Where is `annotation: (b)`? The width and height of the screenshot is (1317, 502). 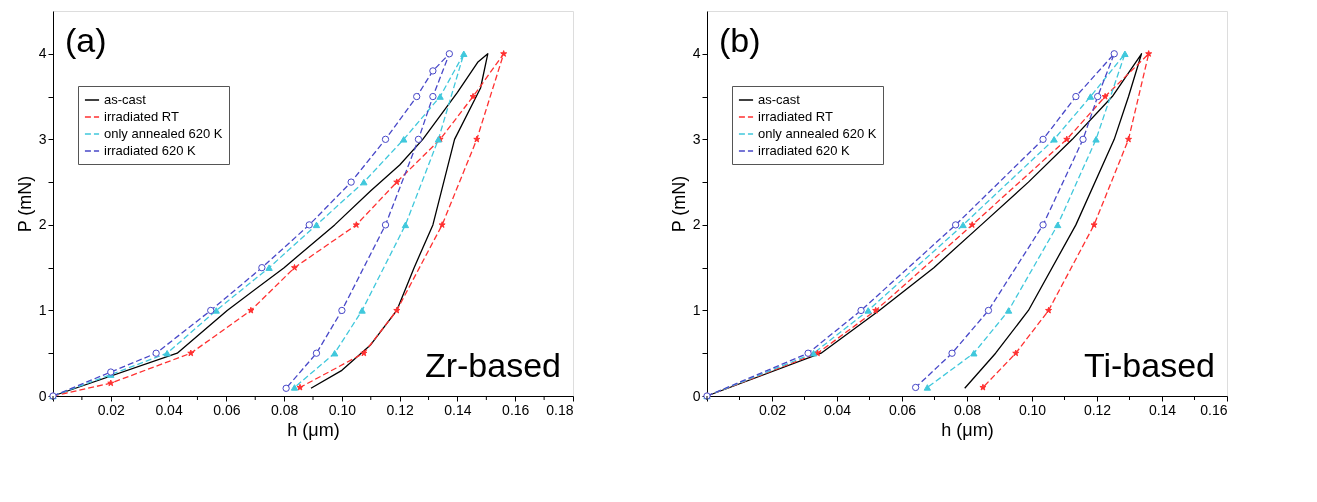 annotation: (b) is located at coordinates (740, 40).